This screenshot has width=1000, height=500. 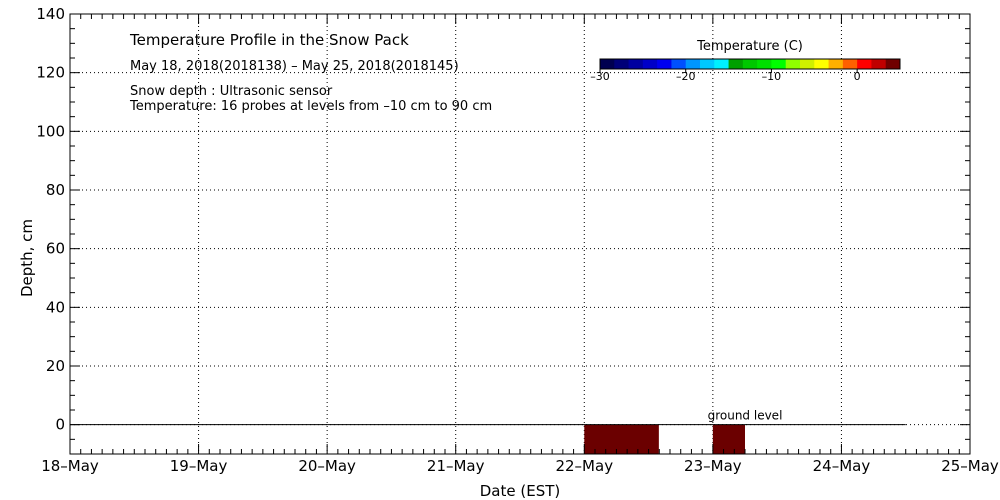 I want to click on chart-title: Temperature Profile in the Snow Pack, so click(x=269, y=40).